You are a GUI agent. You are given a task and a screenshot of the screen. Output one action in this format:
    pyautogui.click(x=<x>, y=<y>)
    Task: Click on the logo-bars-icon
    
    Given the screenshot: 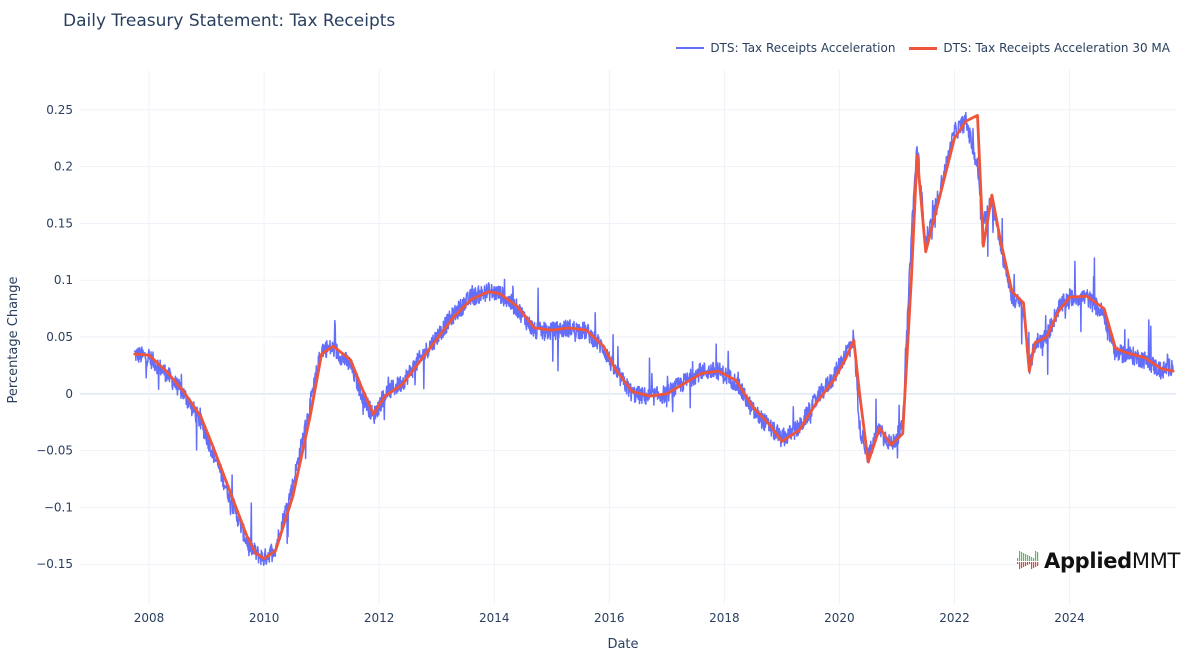 What is the action you would take?
    pyautogui.click(x=1028, y=560)
    